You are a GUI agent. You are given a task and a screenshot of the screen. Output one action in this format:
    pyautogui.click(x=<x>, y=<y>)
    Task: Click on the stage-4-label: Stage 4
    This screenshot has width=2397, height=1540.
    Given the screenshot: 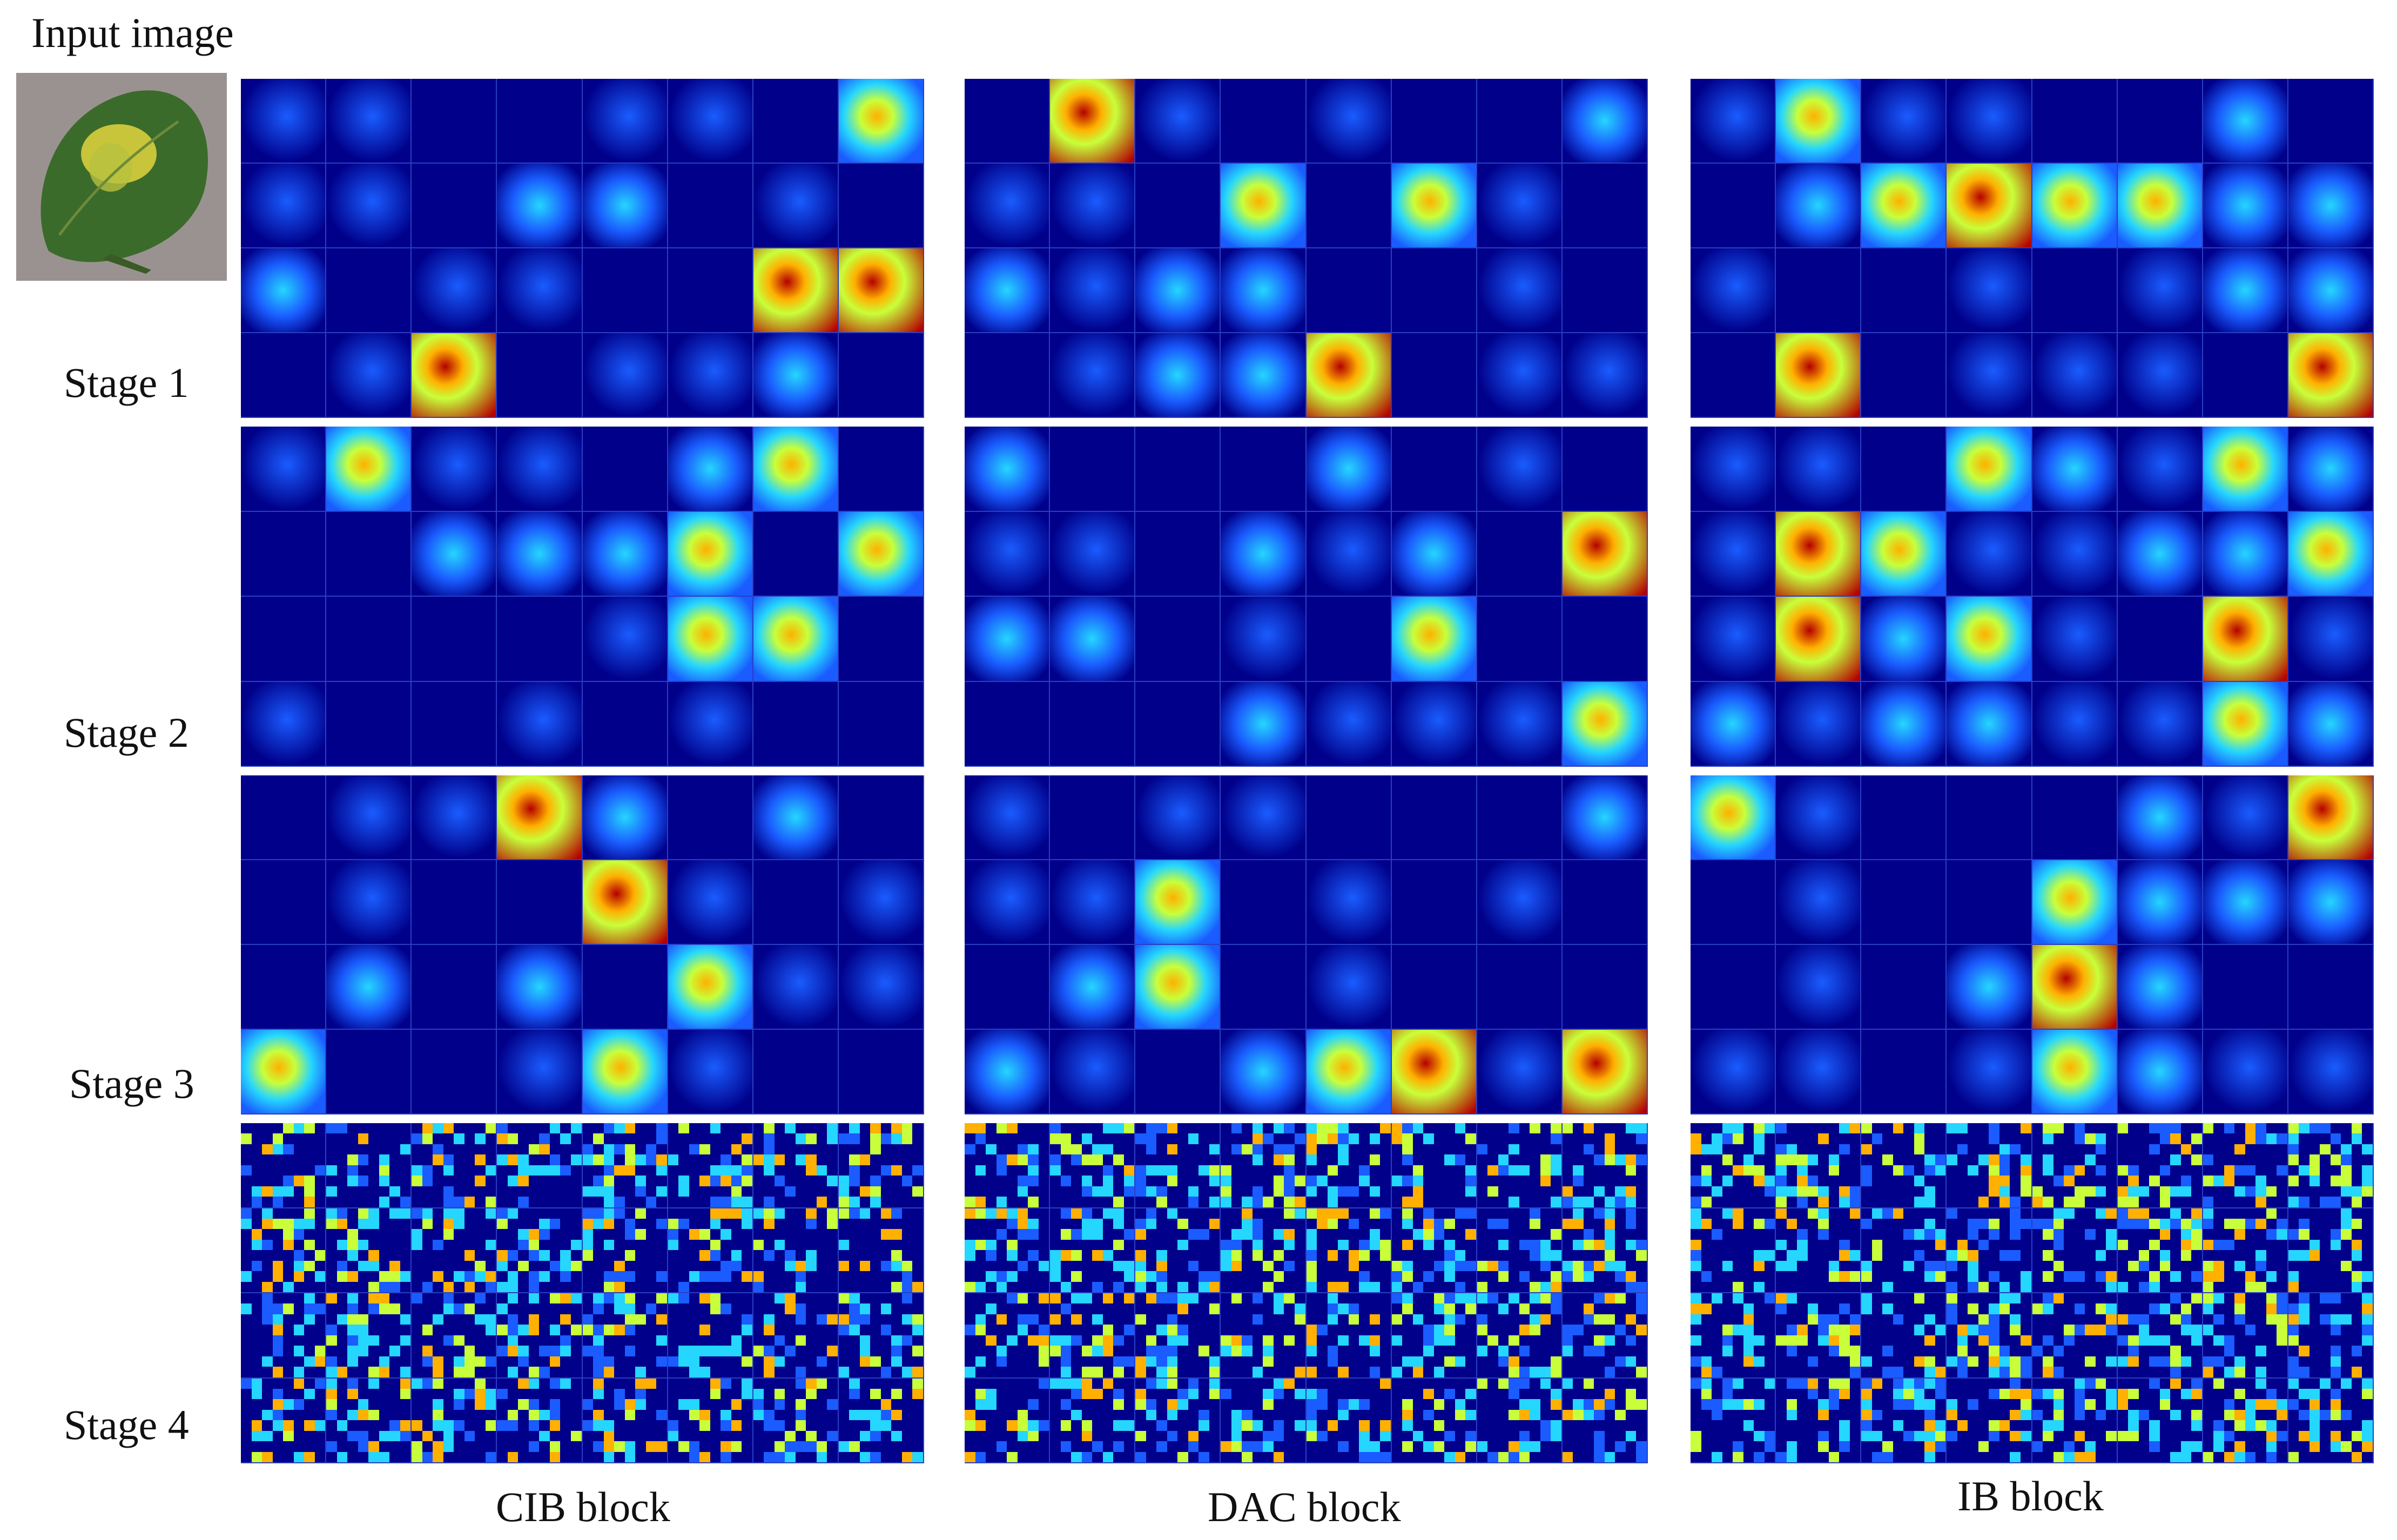 What is the action you would take?
    pyautogui.click(x=126, y=1424)
    